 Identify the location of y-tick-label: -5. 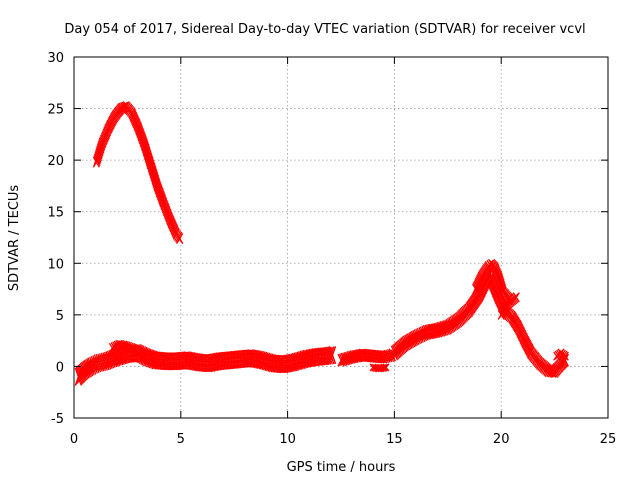
(57, 419).